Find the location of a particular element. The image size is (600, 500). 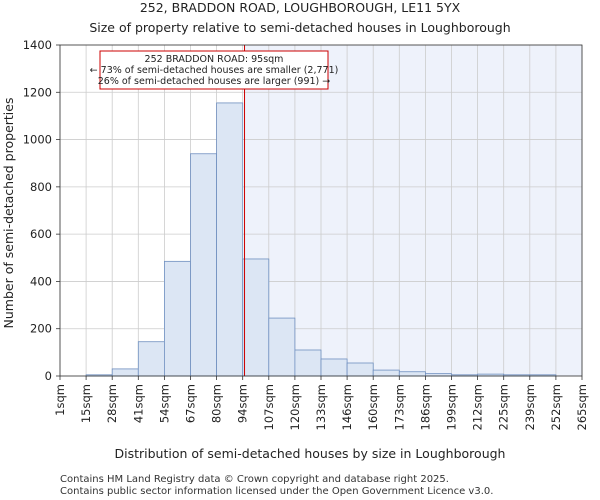

x-tick-label: 120sqm is located at coordinates (295, 407).